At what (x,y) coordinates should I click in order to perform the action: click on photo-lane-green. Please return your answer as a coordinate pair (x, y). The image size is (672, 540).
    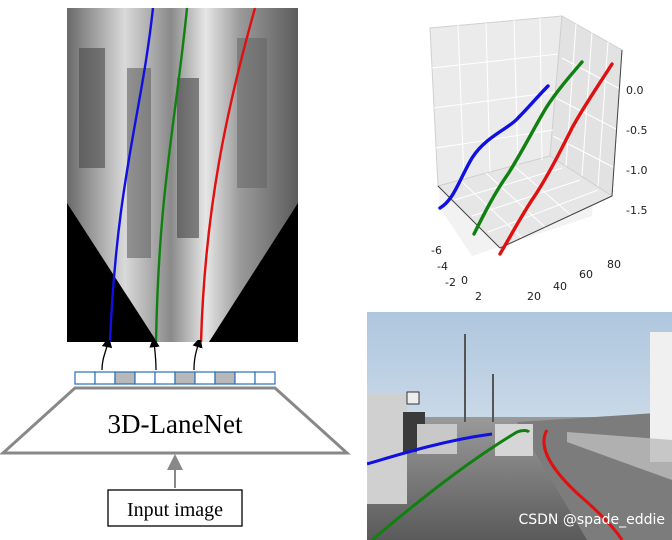
    Looking at the image, I should click on (451, 484).